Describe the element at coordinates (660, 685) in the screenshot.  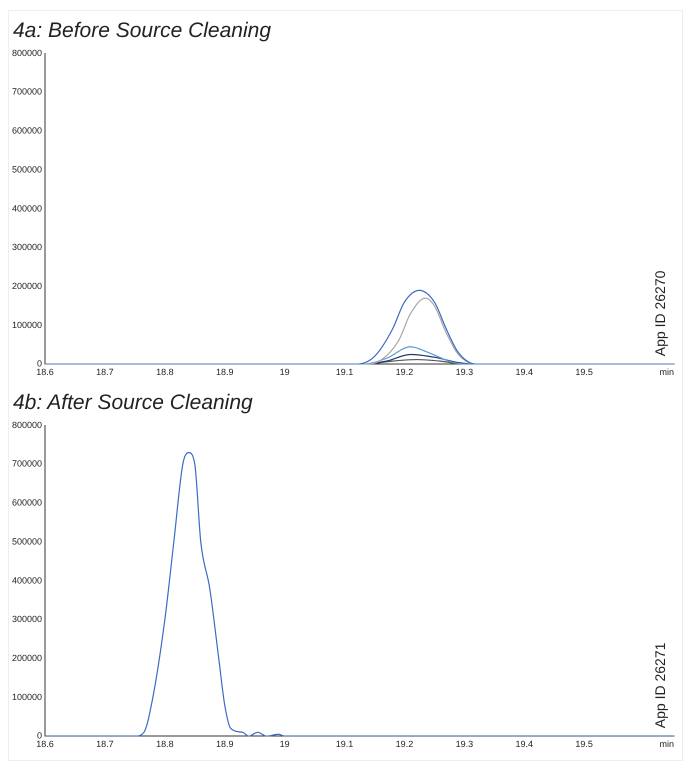
I see `annotation: App ID 26271` at that location.